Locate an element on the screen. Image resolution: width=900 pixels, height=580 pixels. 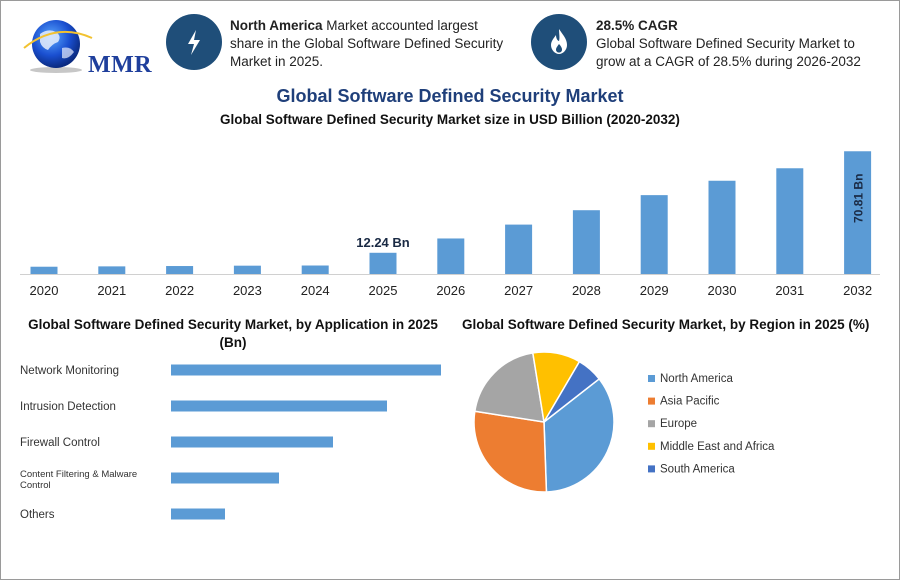
main-chart-title: Global Software Defined Security Market is located at coordinates (450, 96).